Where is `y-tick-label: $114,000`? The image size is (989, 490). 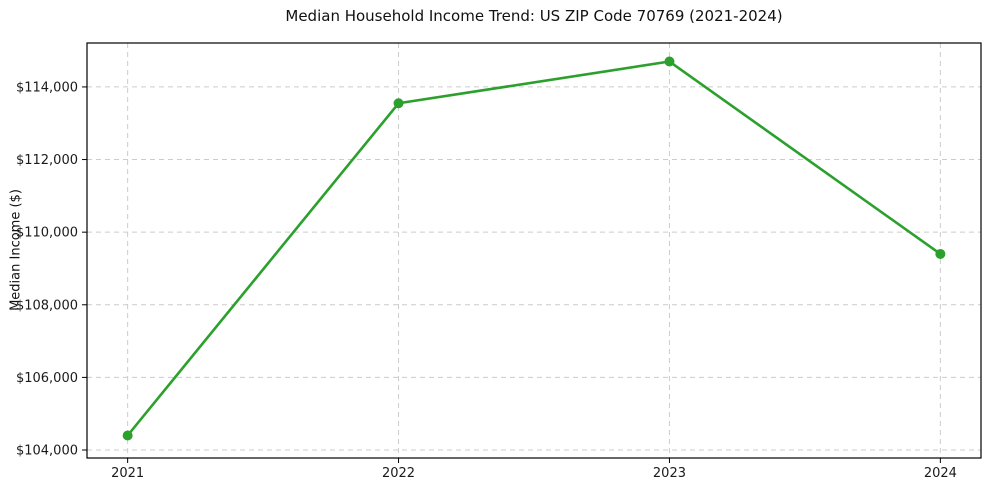
y-tick-label: $114,000 is located at coordinates (47, 87).